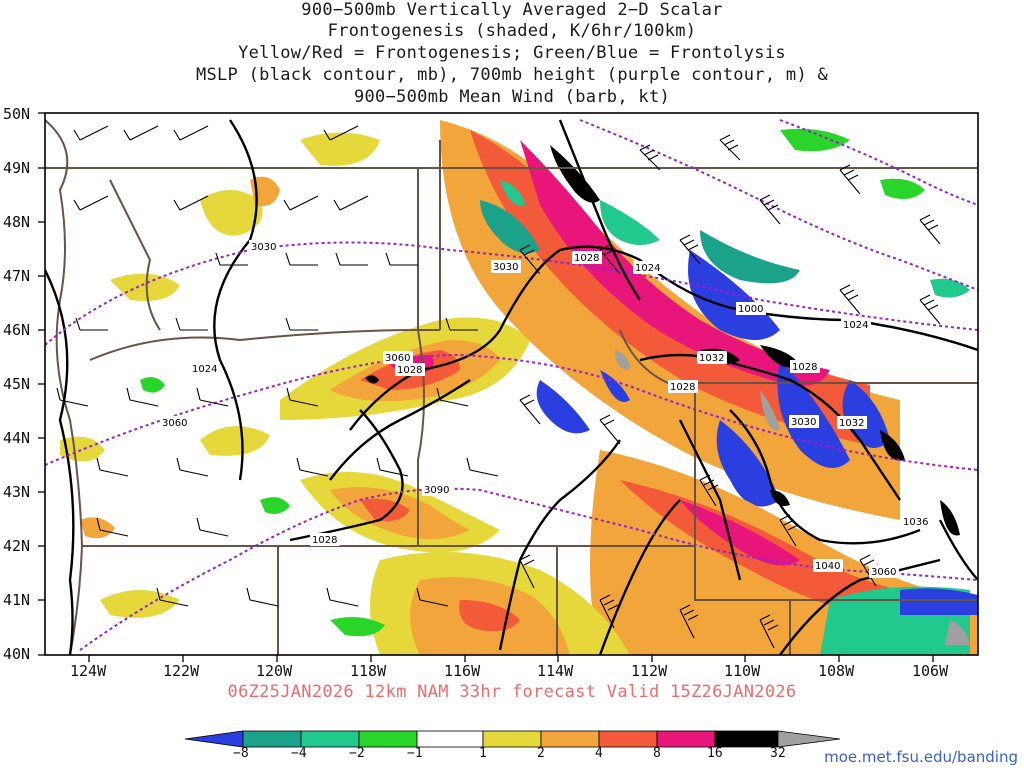 The width and height of the screenshot is (1024, 768). I want to click on lon-label-108w: 108W, so click(836, 671).